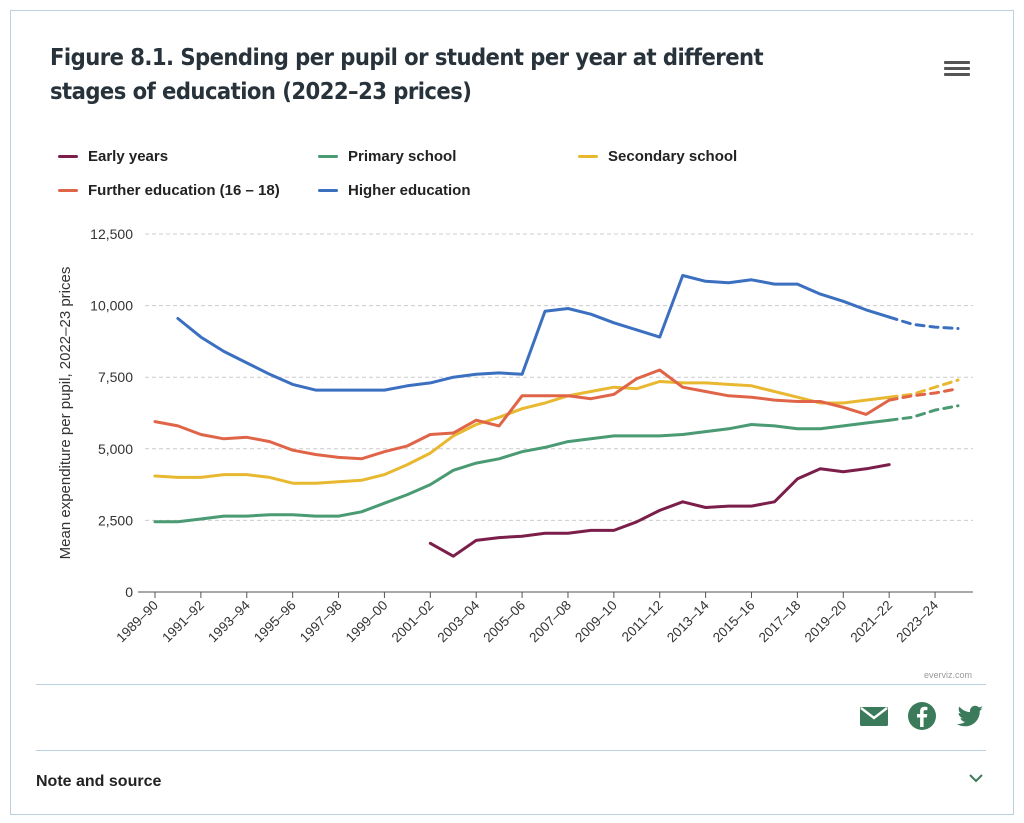 This screenshot has height=823, width=1024. Describe the element at coordinates (511, 750) in the screenshot. I see `footer-divider-bottom` at that location.